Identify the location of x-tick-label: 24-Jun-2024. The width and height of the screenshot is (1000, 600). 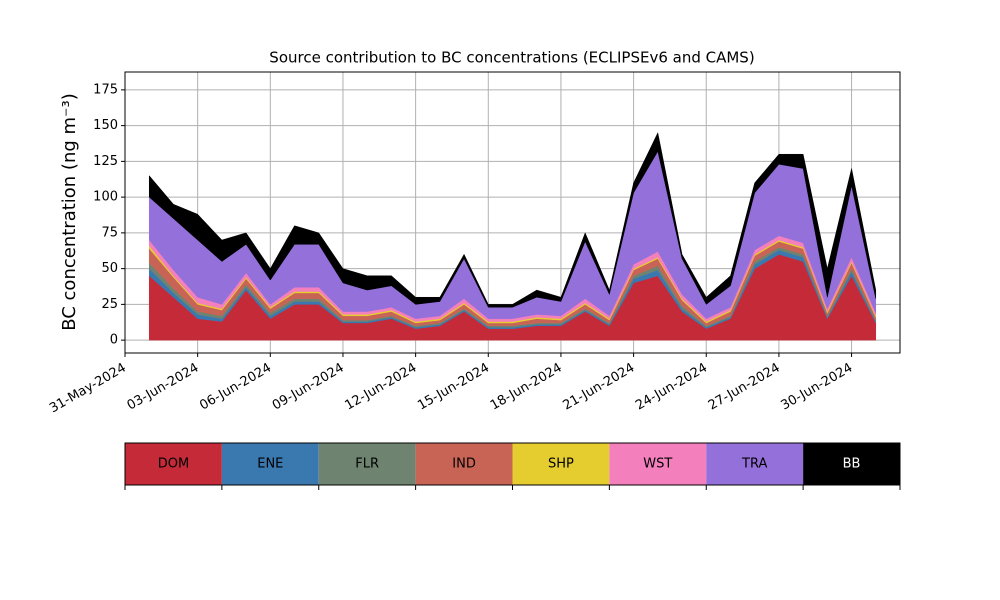
(671, 387).